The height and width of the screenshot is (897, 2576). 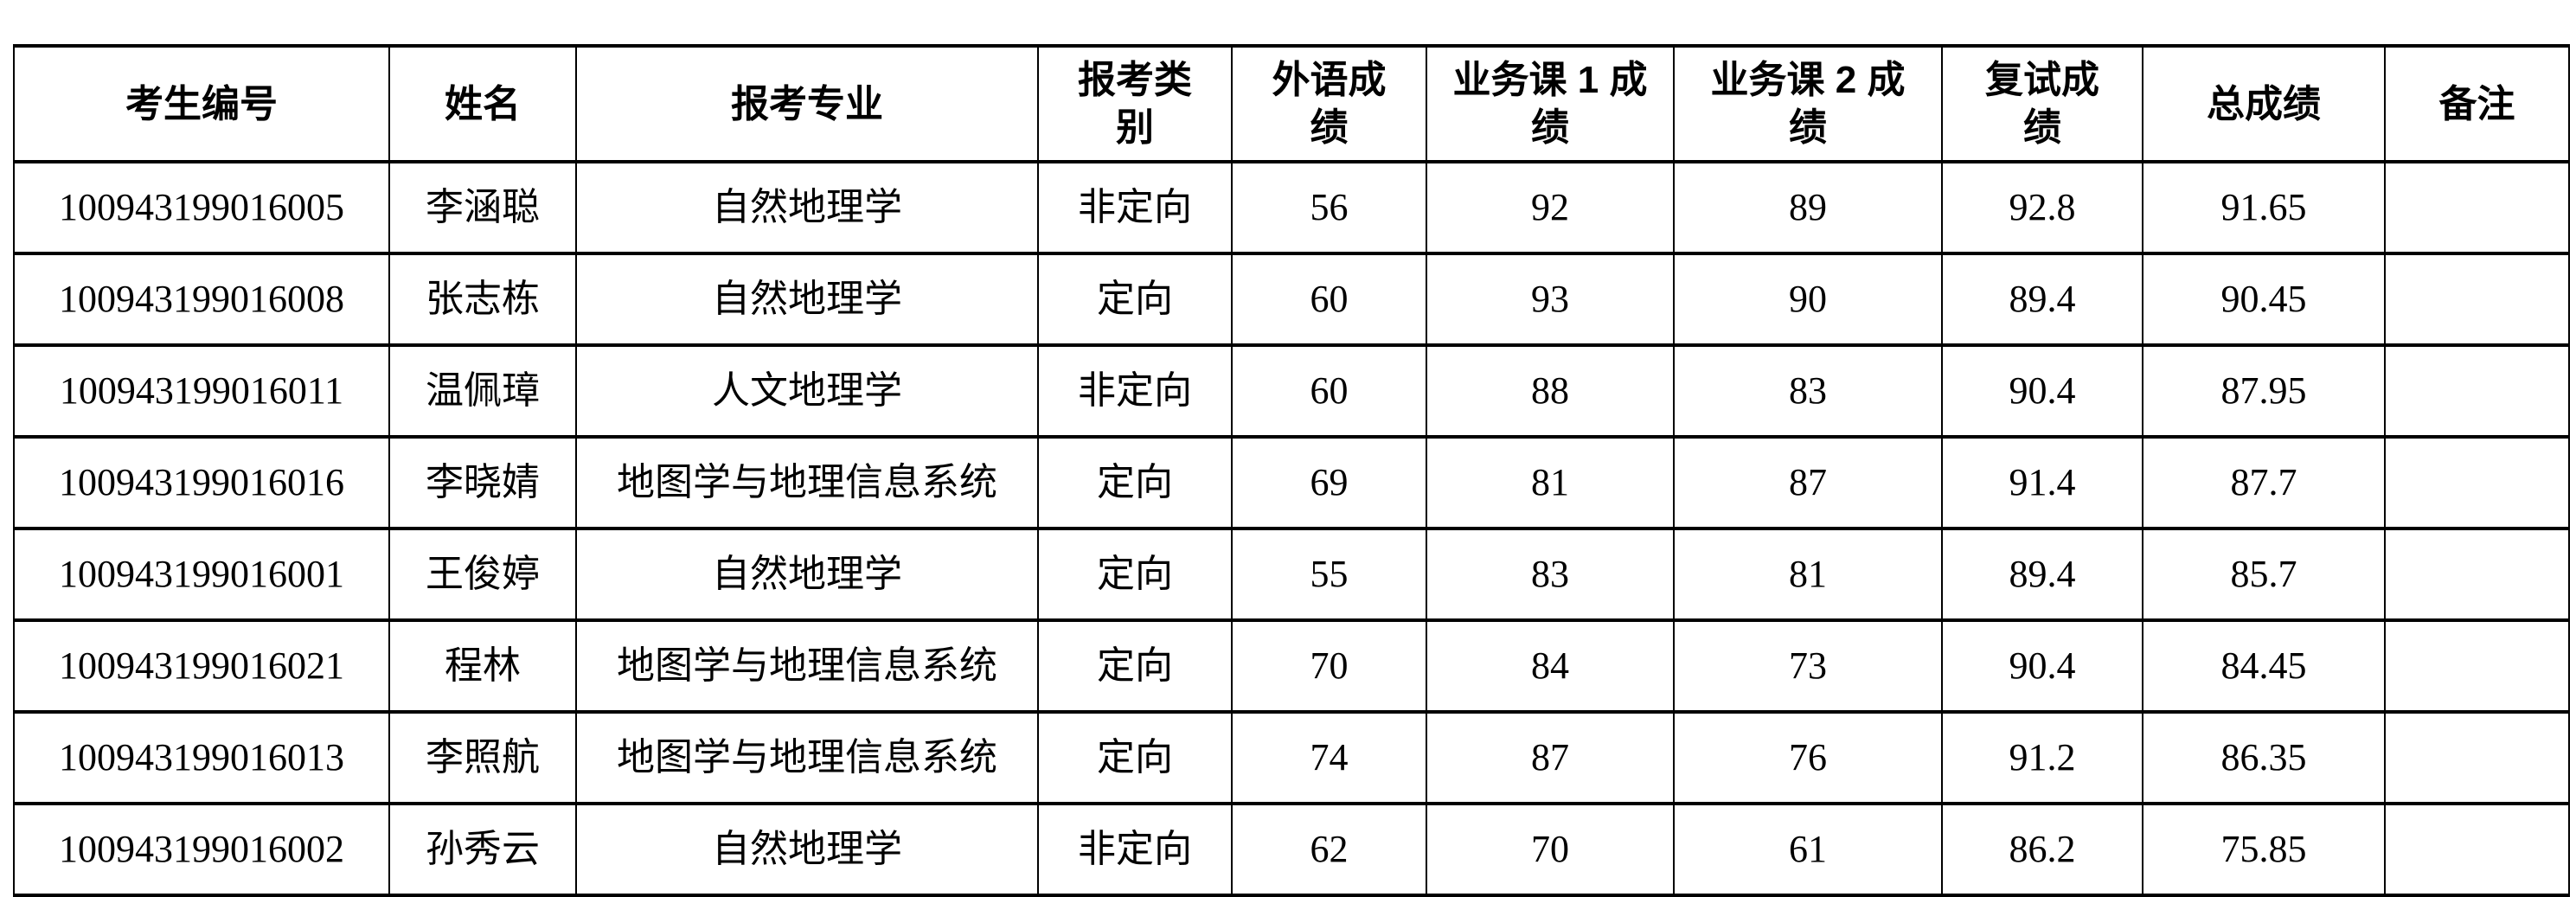 I want to click on header-cell-candidate-id: 考生编号, so click(x=201, y=104).